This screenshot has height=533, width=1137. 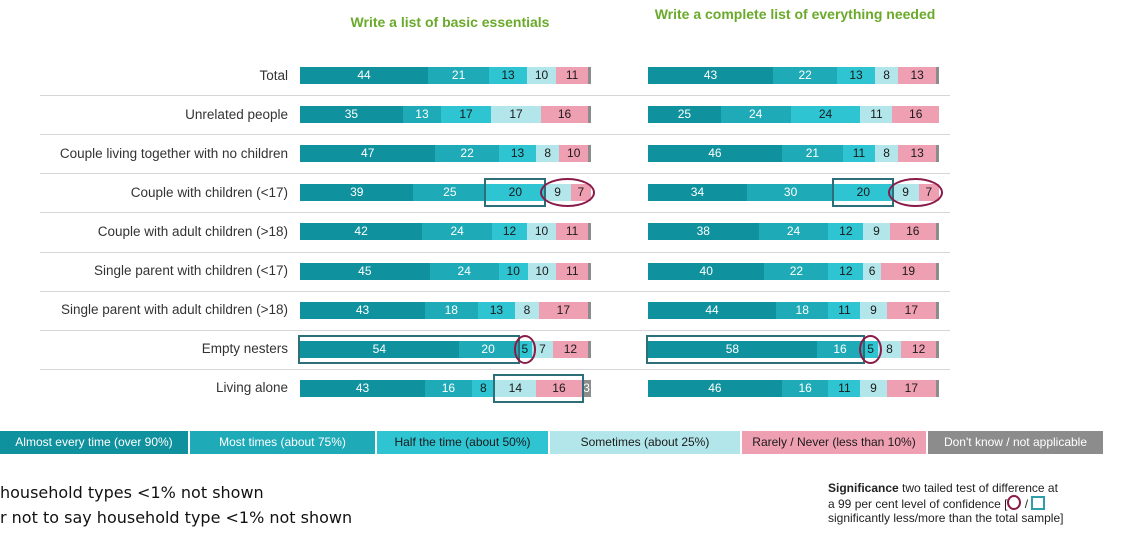 I want to click on legend-item: Rarely / Never (less than 10%), so click(x=834, y=442).